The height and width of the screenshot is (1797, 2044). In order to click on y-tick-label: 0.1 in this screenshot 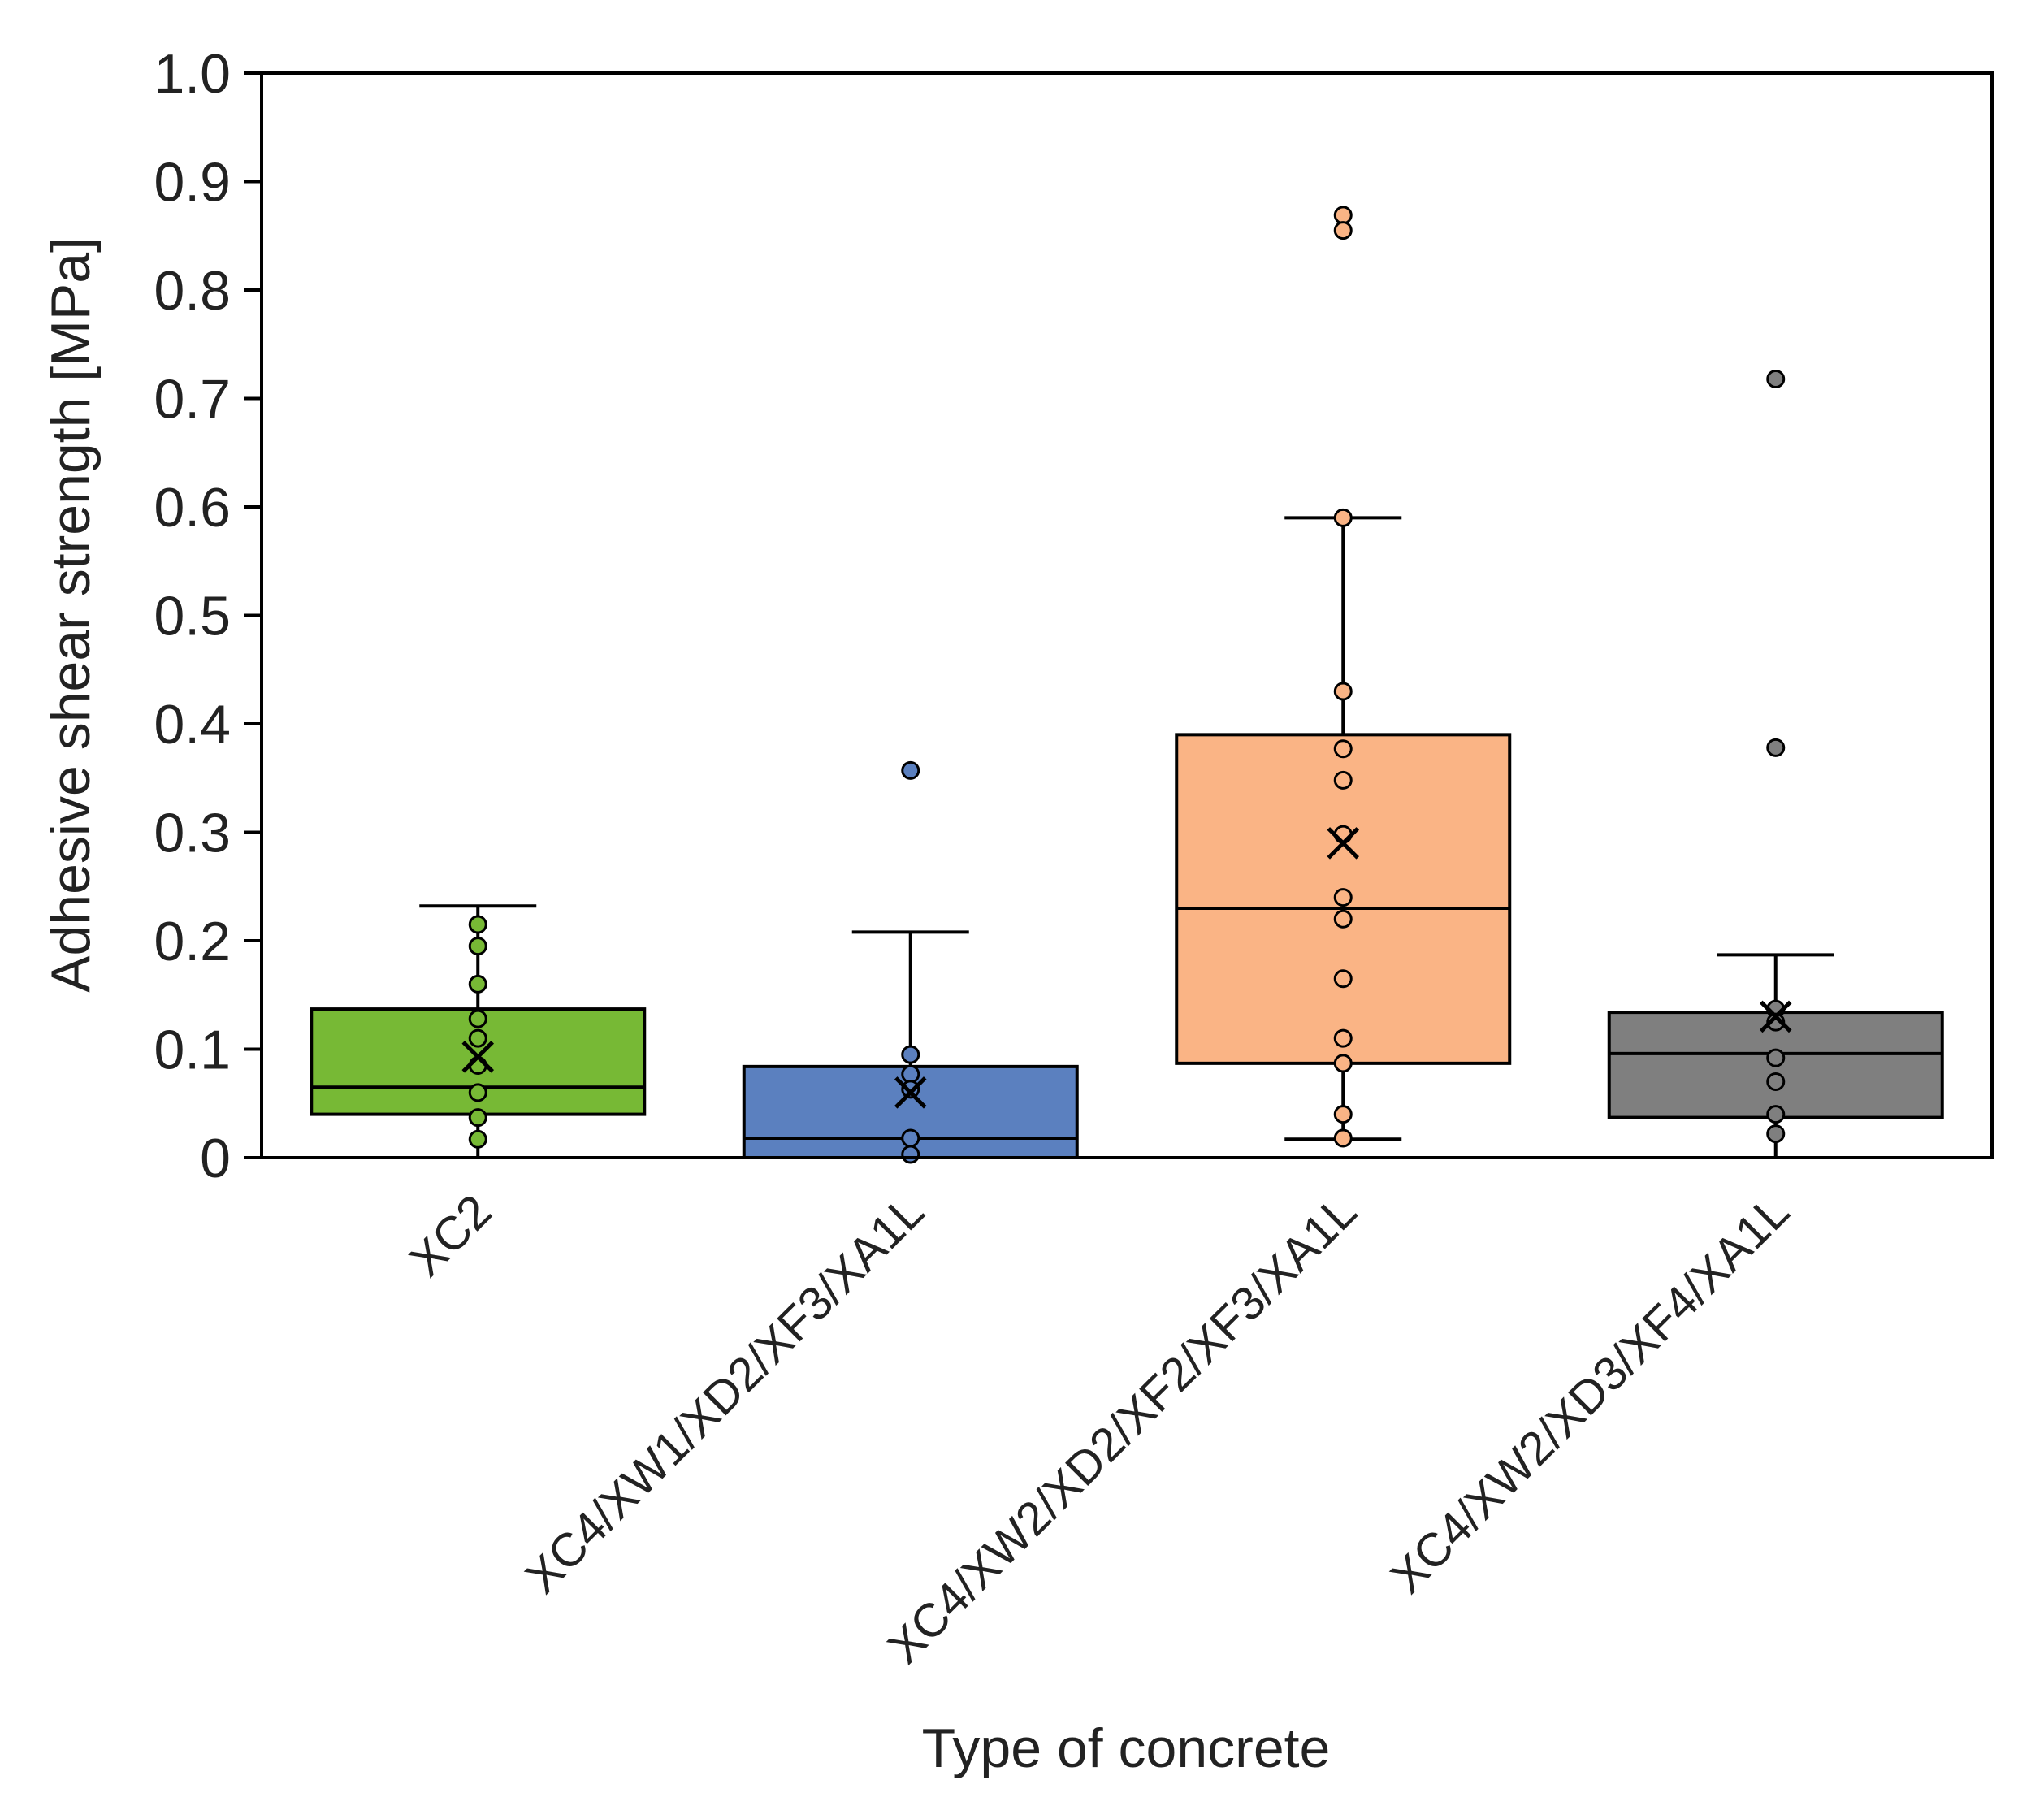, I will do `click(193, 1050)`.